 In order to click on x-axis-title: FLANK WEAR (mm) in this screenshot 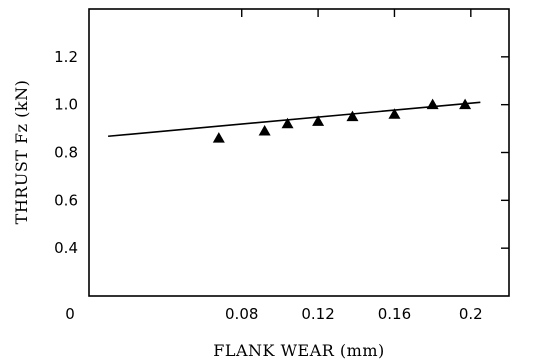, I will do `click(298, 350)`.